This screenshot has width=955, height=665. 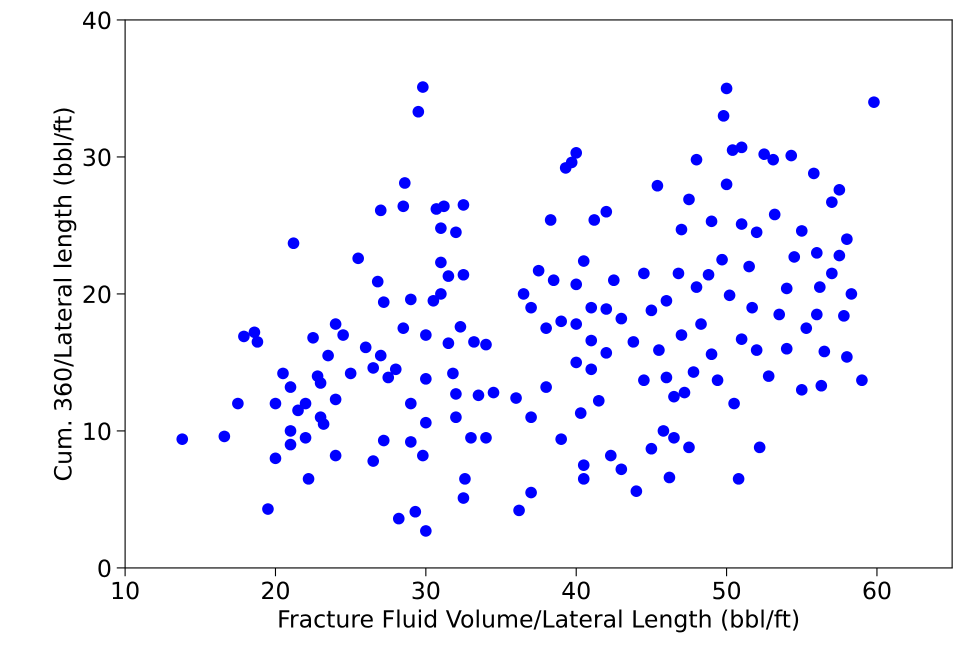 I want to click on x-axis-title: Fracture Fluid Volume/Lateral Length (bbl/ft), so click(x=538, y=621).